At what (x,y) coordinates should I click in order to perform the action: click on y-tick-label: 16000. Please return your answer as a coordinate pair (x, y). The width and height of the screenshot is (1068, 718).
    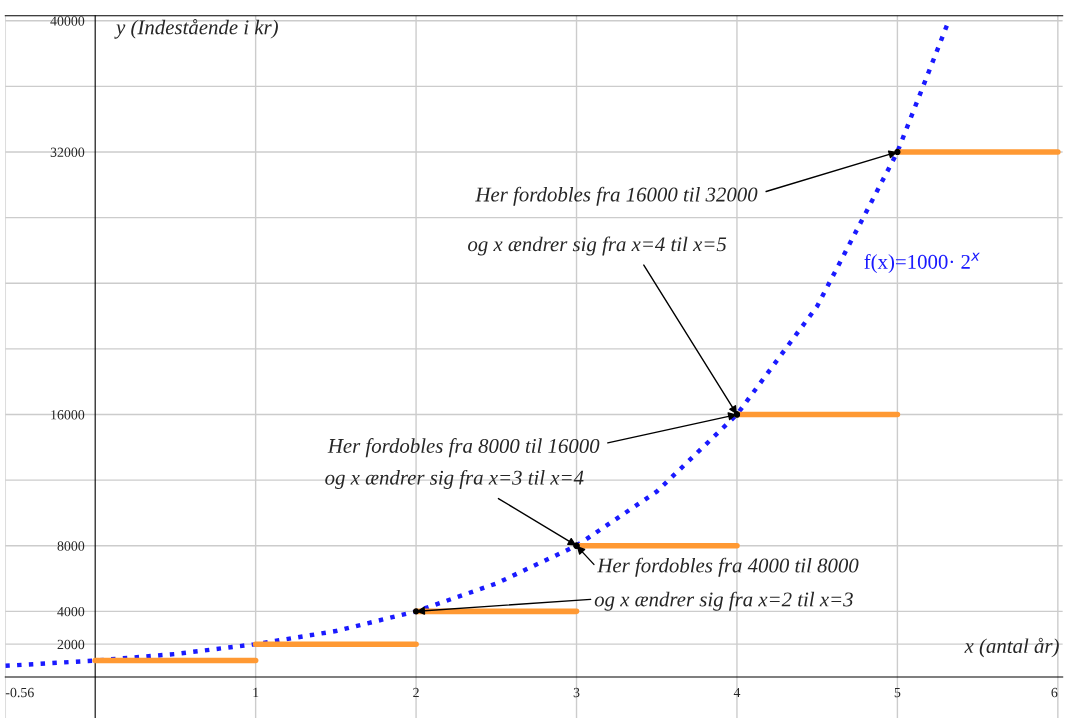
    Looking at the image, I should click on (68, 415).